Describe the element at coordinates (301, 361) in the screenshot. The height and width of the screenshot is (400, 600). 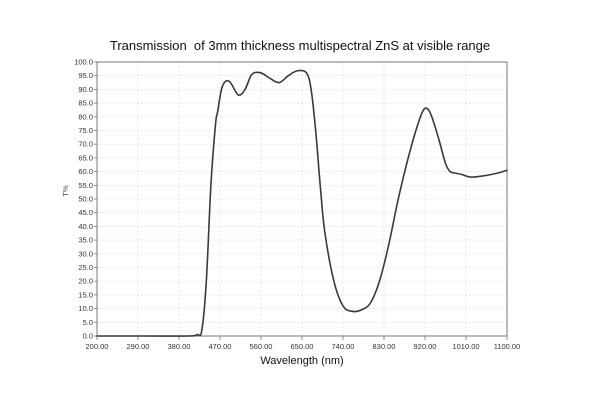
I see `x-axis-label: Wavelength (nm)` at that location.